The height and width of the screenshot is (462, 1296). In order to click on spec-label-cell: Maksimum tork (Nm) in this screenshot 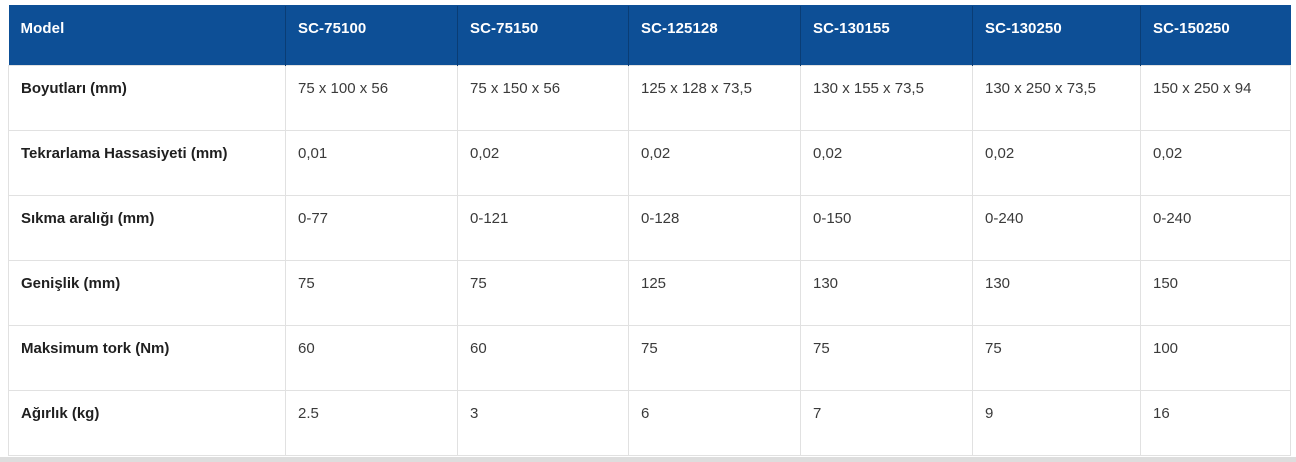, I will do `click(147, 358)`.